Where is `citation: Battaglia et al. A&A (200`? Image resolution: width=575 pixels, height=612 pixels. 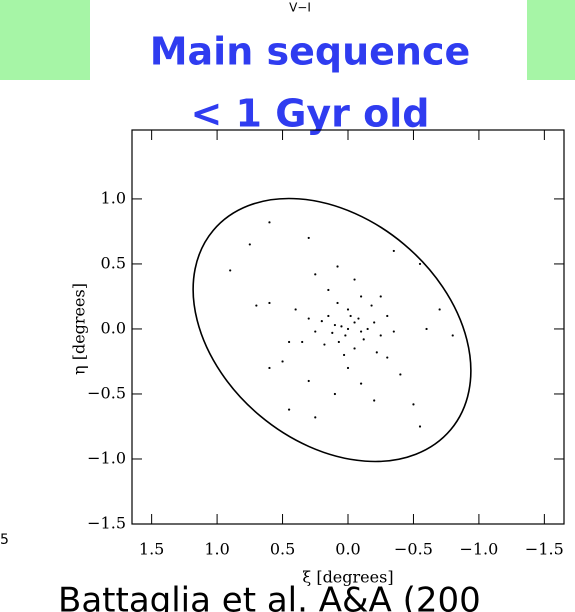
citation: Battaglia et al. A&A (200 is located at coordinates (269, 596).